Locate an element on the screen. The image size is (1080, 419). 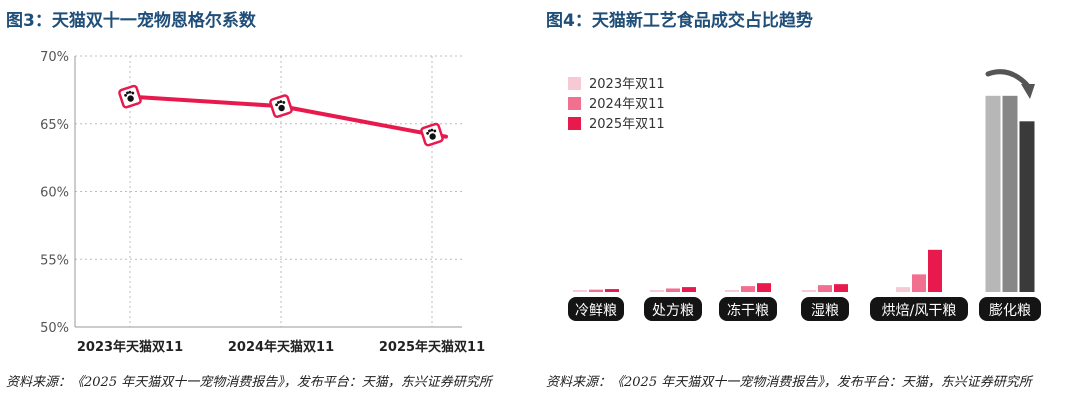
category-label: 处方粮 is located at coordinates (673, 311).